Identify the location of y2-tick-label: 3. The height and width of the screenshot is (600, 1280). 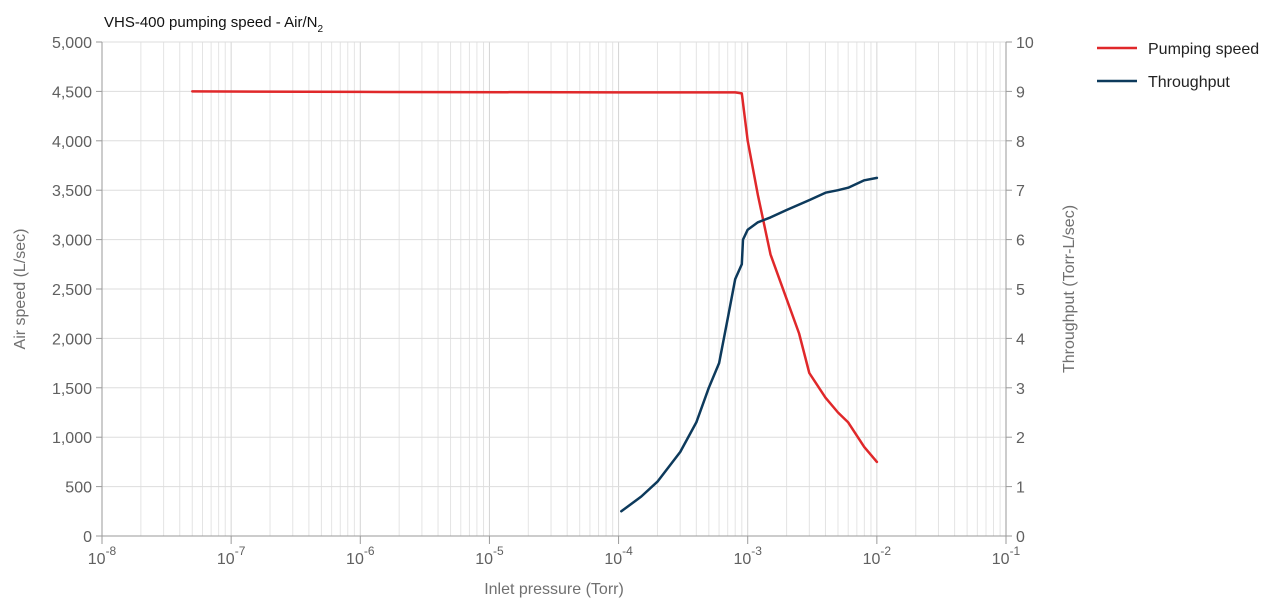
(1020, 389).